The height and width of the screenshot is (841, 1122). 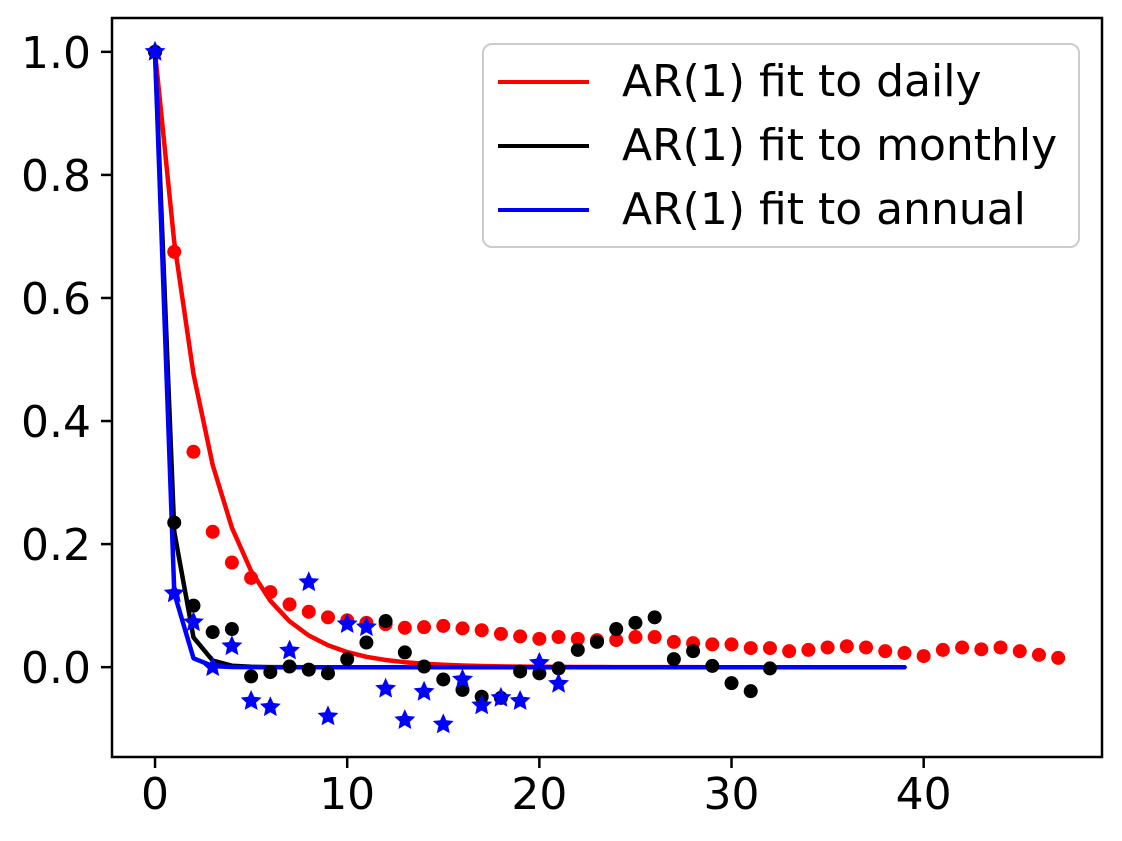 I want to click on legend-entry-monthly: AR(1) fit to monthly, so click(x=781, y=146).